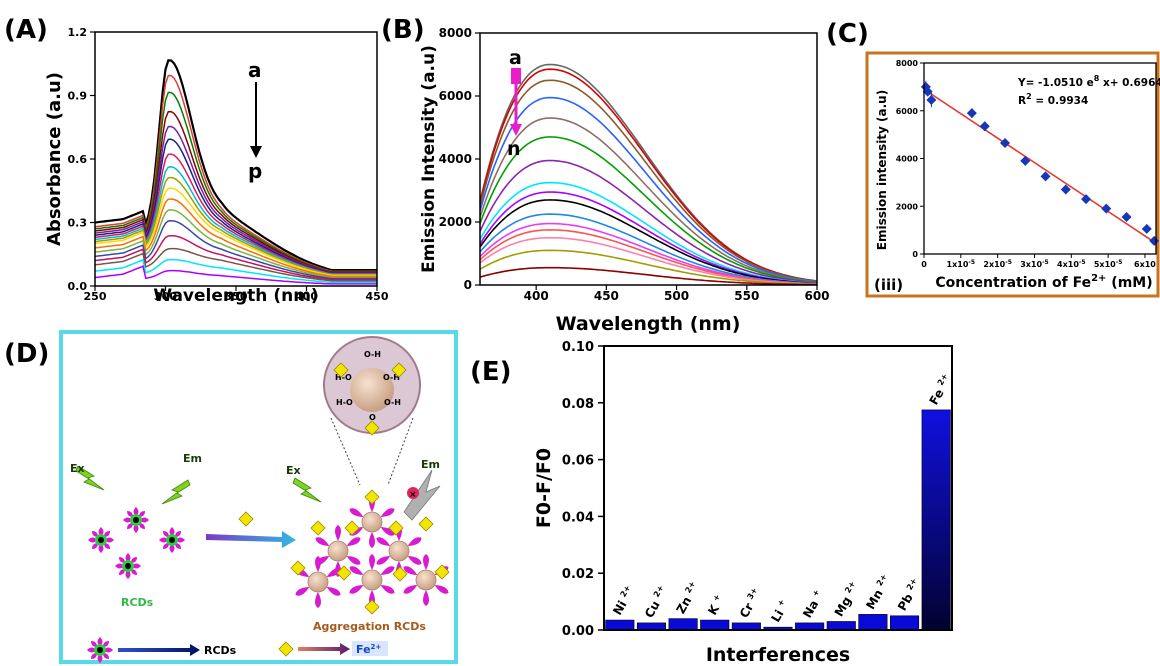 Image resolution: width=1160 pixels, height=666 pixels. What do you see at coordinates (78, 32) in the screenshot?
I see `panel-a-ytick-label: 1.2` at bounding box center [78, 32].